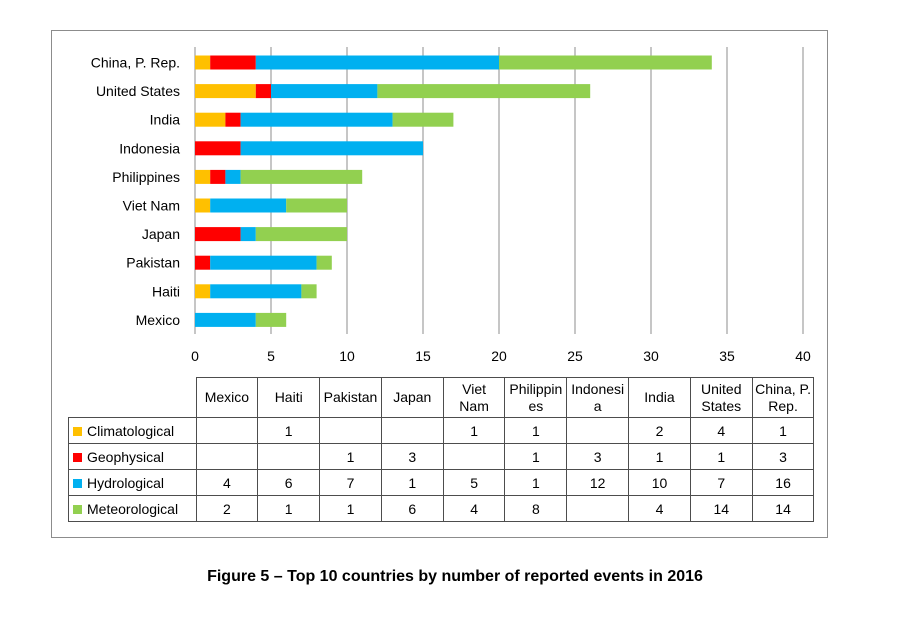 The height and width of the screenshot is (636, 910). What do you see at coordinates (536, 397) in the screenshot?
I see `column-header: Philippin es` at bounding box center [536, 397].